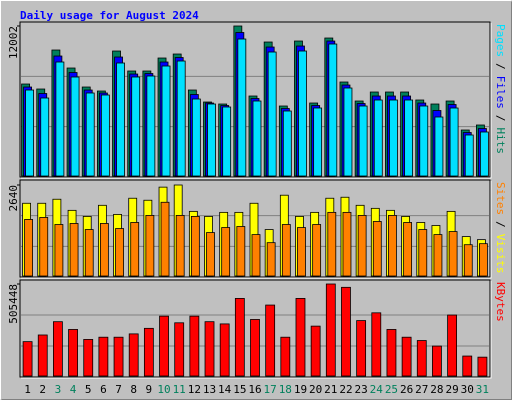 This screenshot has width=512, height=400. What do you see at coordinates (109, 15) in the screenshot?
I see `chart-title: Daily usage for August 2024` at bounding box center [109, 15].